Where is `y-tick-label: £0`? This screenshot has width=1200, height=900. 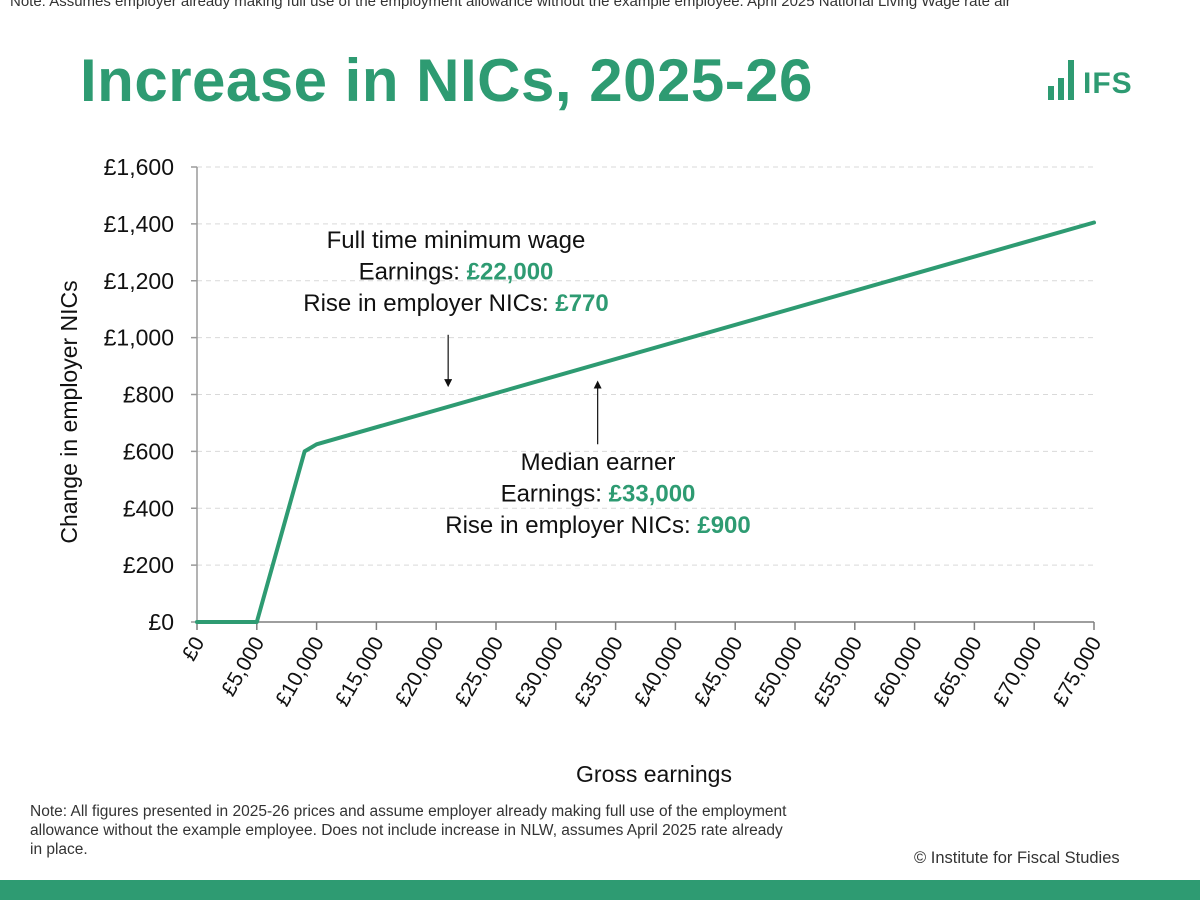 y-tick-label: £0 is located at coordinates (161, 622).